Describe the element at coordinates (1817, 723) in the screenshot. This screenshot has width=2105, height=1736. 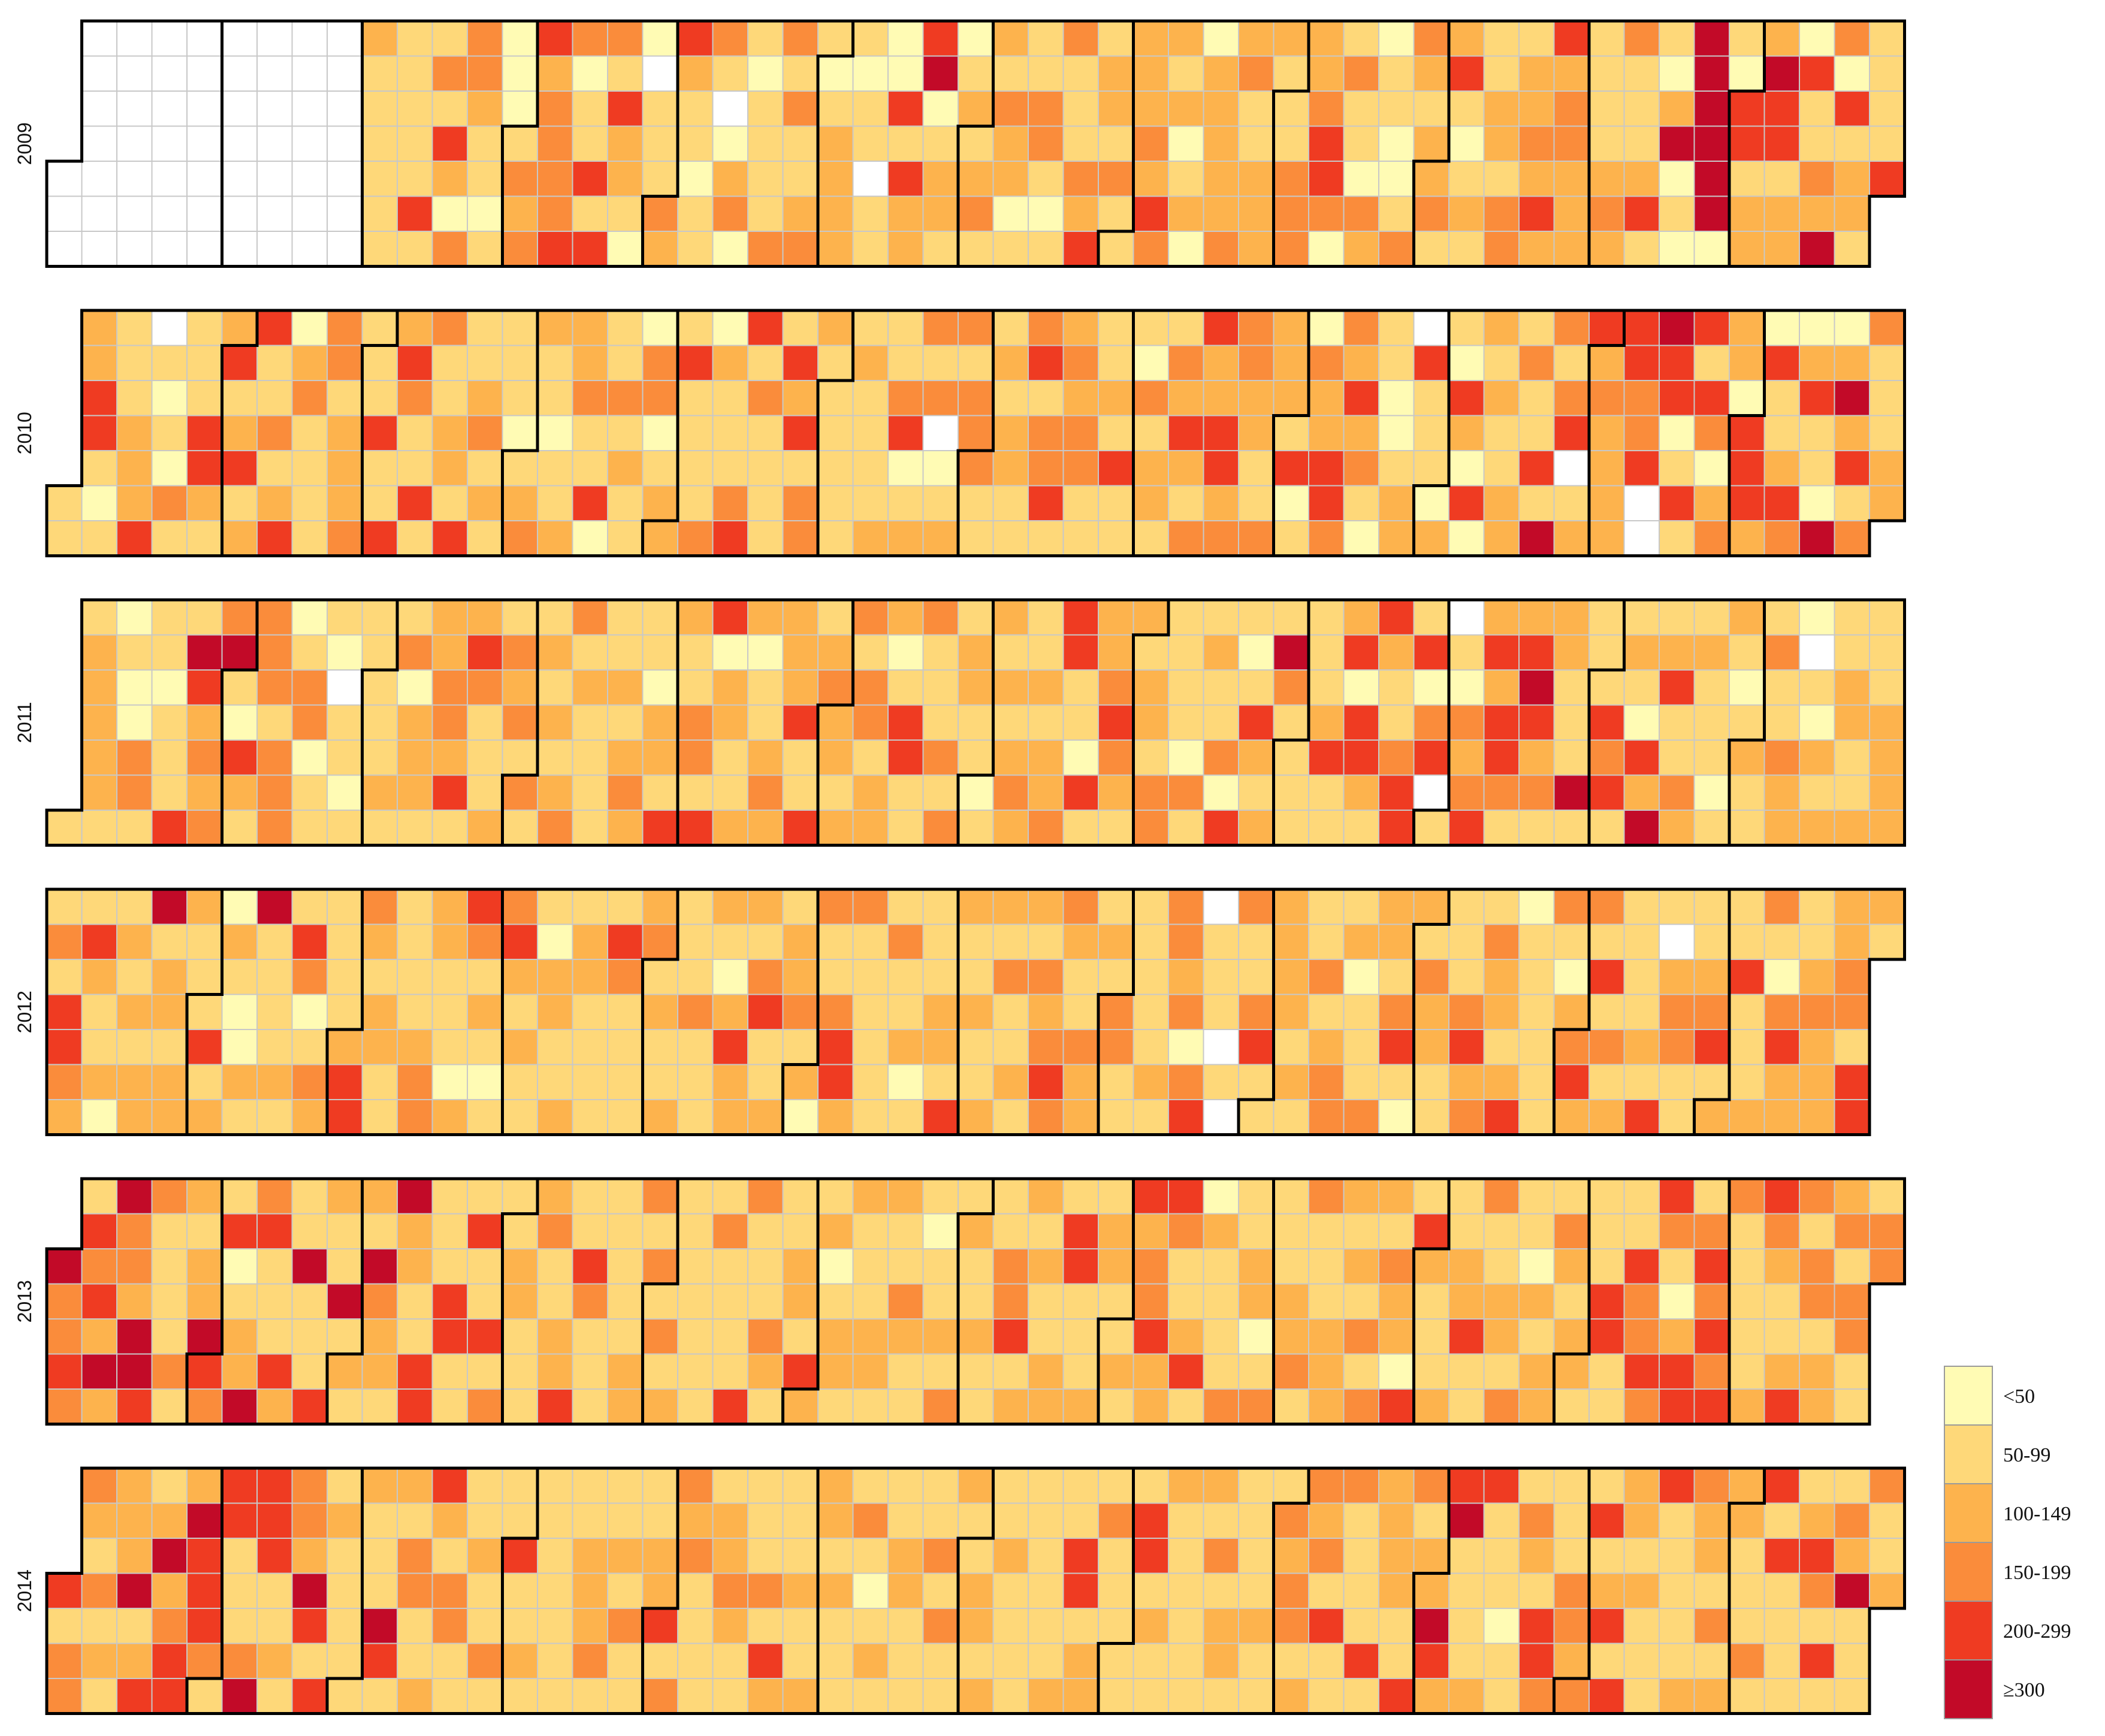
I see `month-outline` at that location.